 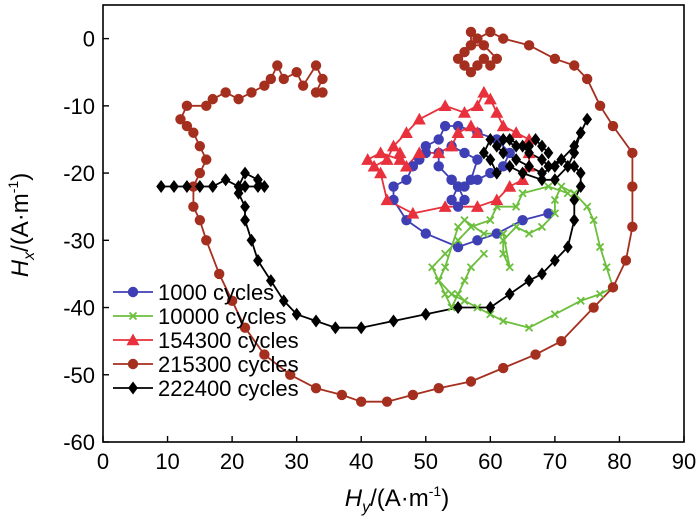 What do you see at coordinates (490, 461) in the screenshot?
I see `x-tick-label: 60` at bounding box center [490, 461].